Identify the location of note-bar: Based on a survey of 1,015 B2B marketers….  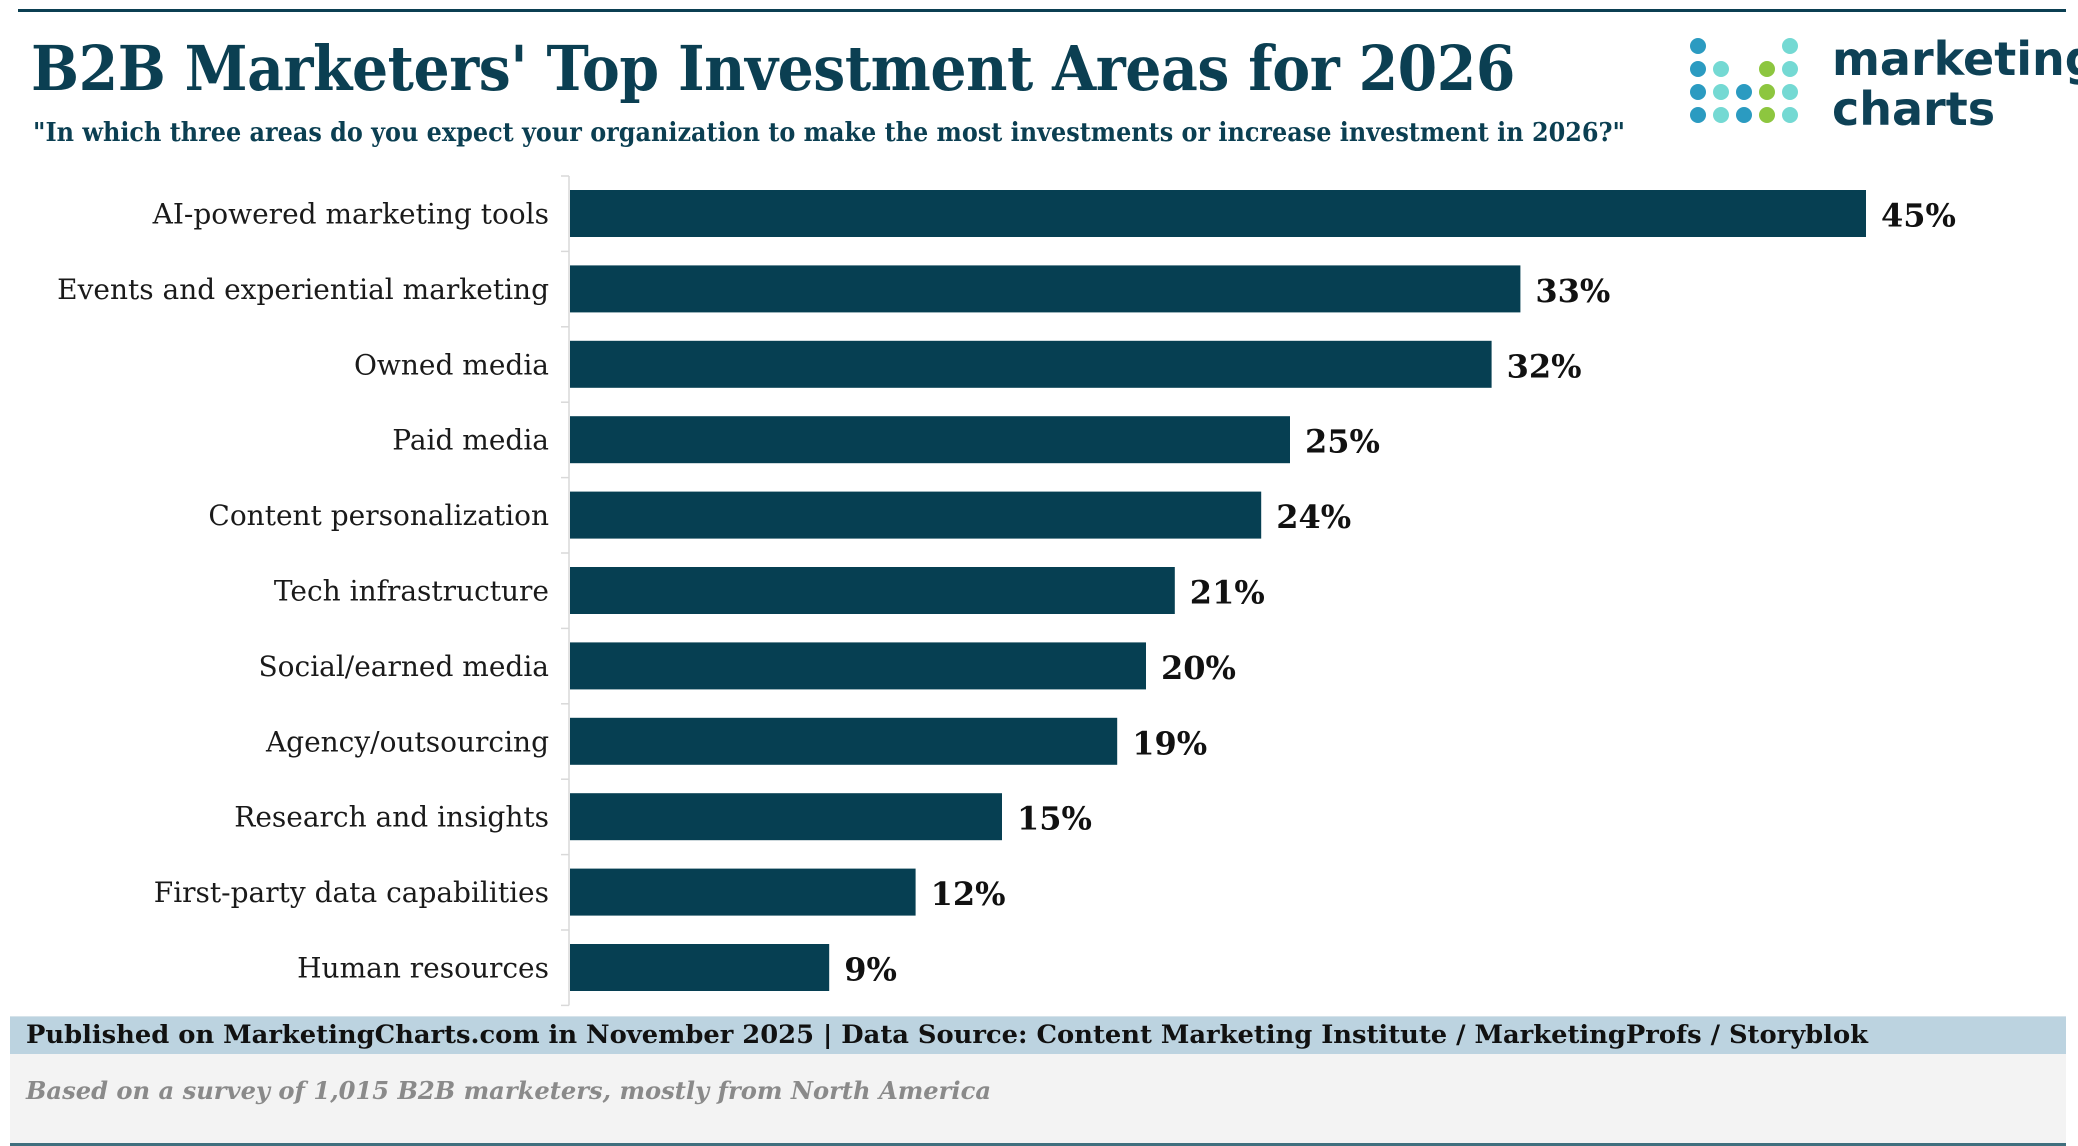
(1038, 1099).